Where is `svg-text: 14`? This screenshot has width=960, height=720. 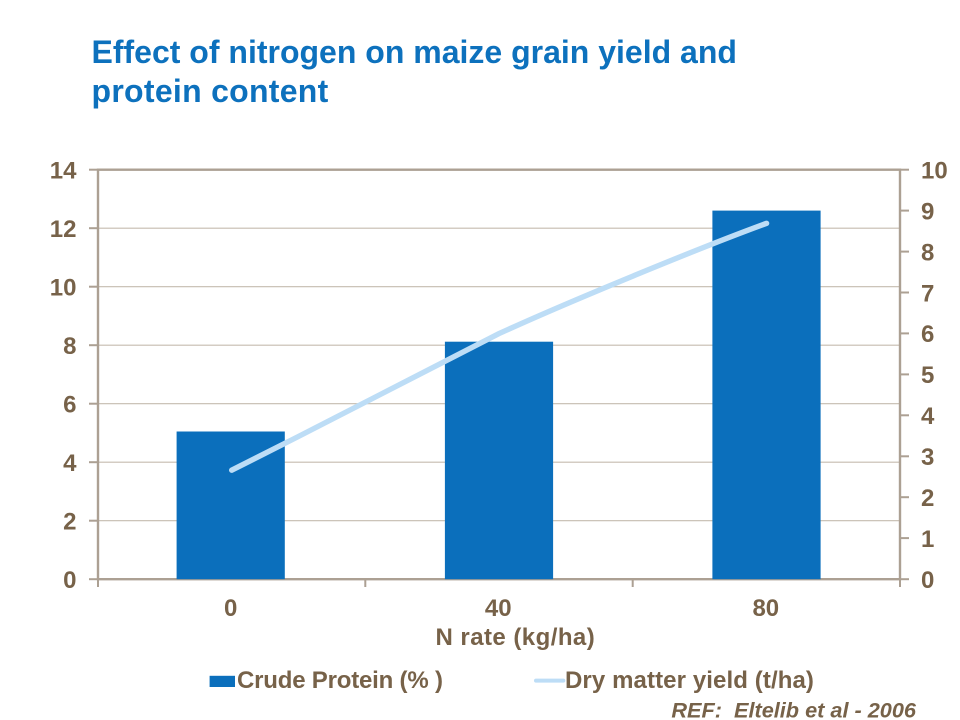 svg-text: 14 is located at coordinates (63, 171).